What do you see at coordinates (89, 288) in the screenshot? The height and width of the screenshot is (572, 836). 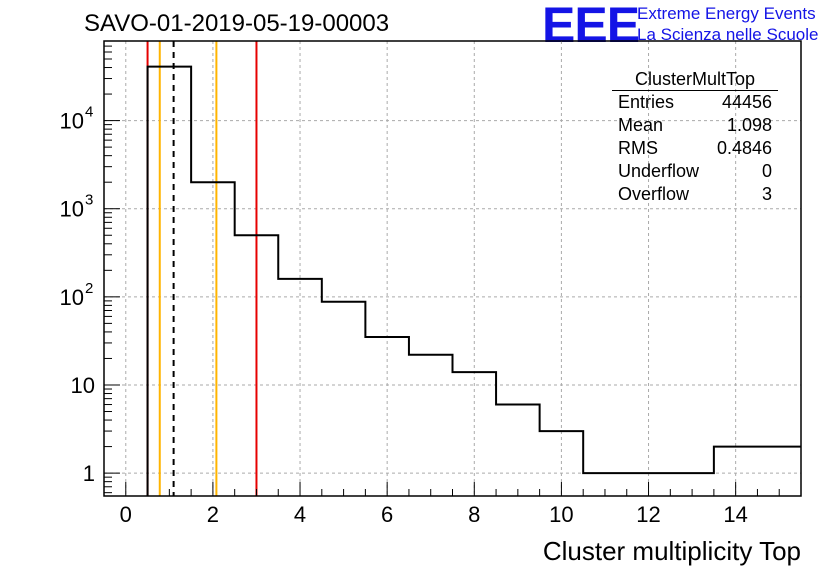 I see `y-tick-exponent: 2` at bounding box center [89, 288].